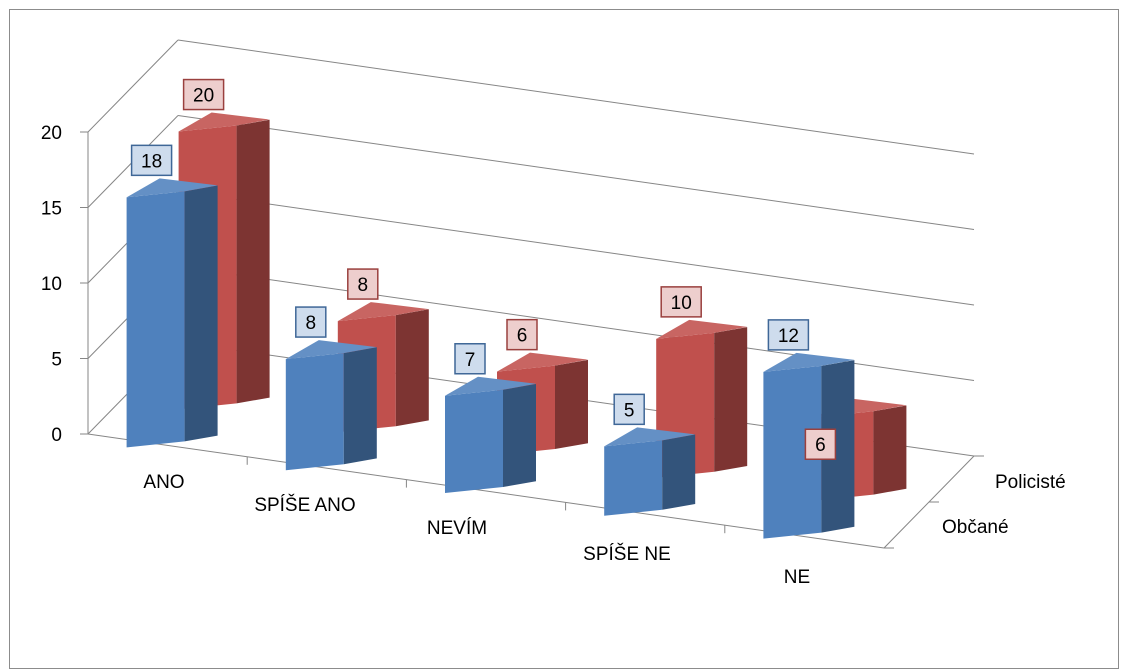 This screenshot has height=669, width=1130. Describe the element at coordinates (56, 360) in the screenshot. I see `y-tick-label: 5` at that location.